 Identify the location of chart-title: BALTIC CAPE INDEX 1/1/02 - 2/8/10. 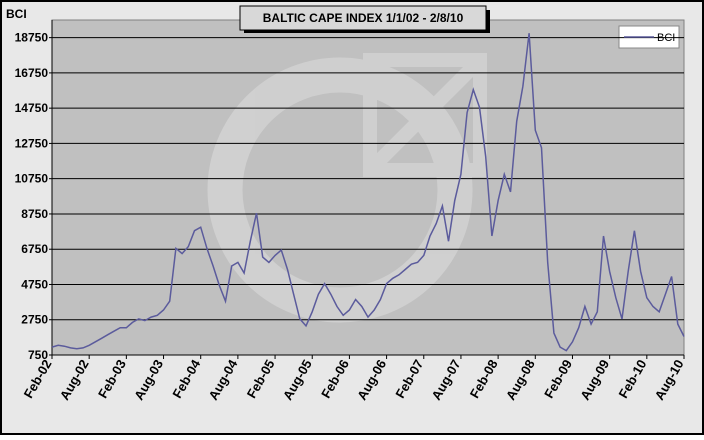
(363, 18).